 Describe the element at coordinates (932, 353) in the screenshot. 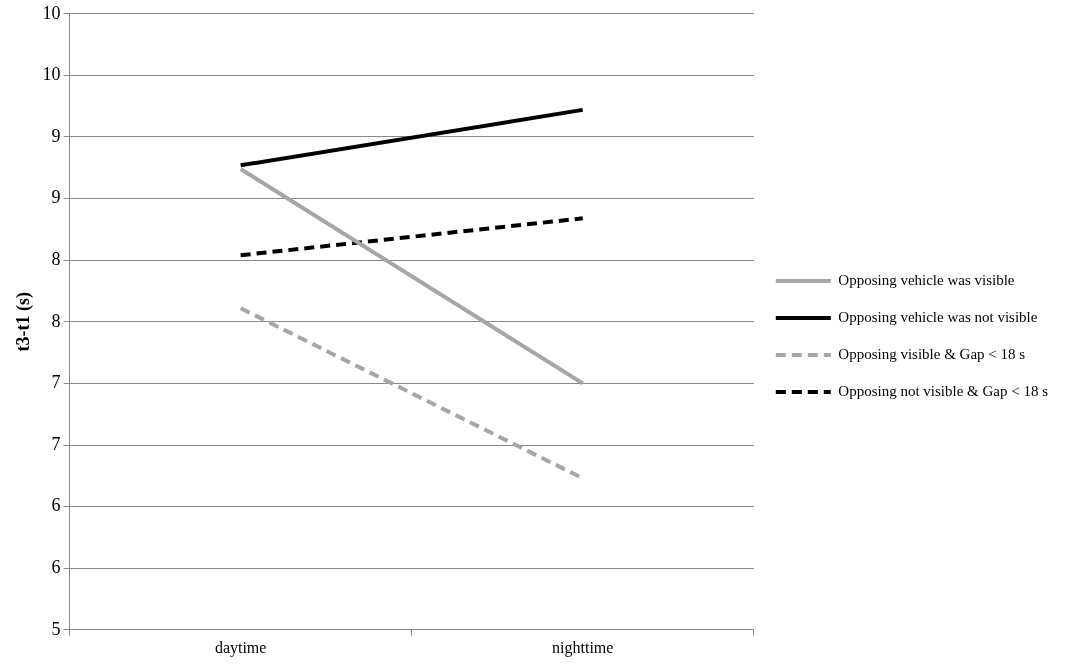

I see `legend-label: Opposing visible & Gap < 18 s` at that location.